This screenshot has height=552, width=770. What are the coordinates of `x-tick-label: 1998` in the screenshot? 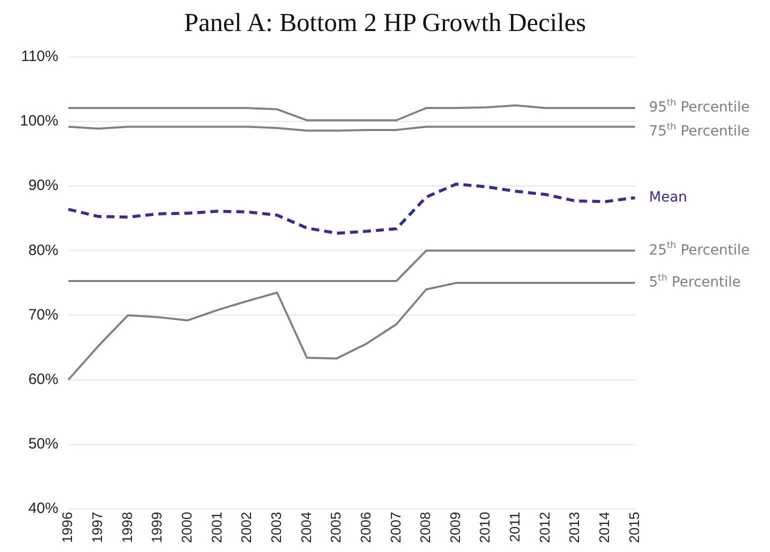 It's located at (126, 528).